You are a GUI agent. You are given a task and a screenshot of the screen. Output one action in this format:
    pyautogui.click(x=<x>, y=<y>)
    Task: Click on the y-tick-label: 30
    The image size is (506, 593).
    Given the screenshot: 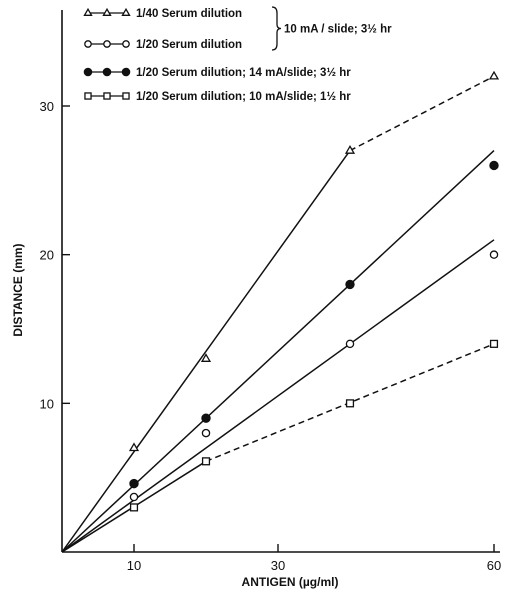 What is the action you would take?
    pyautogui.click(x=47, y=106)
    